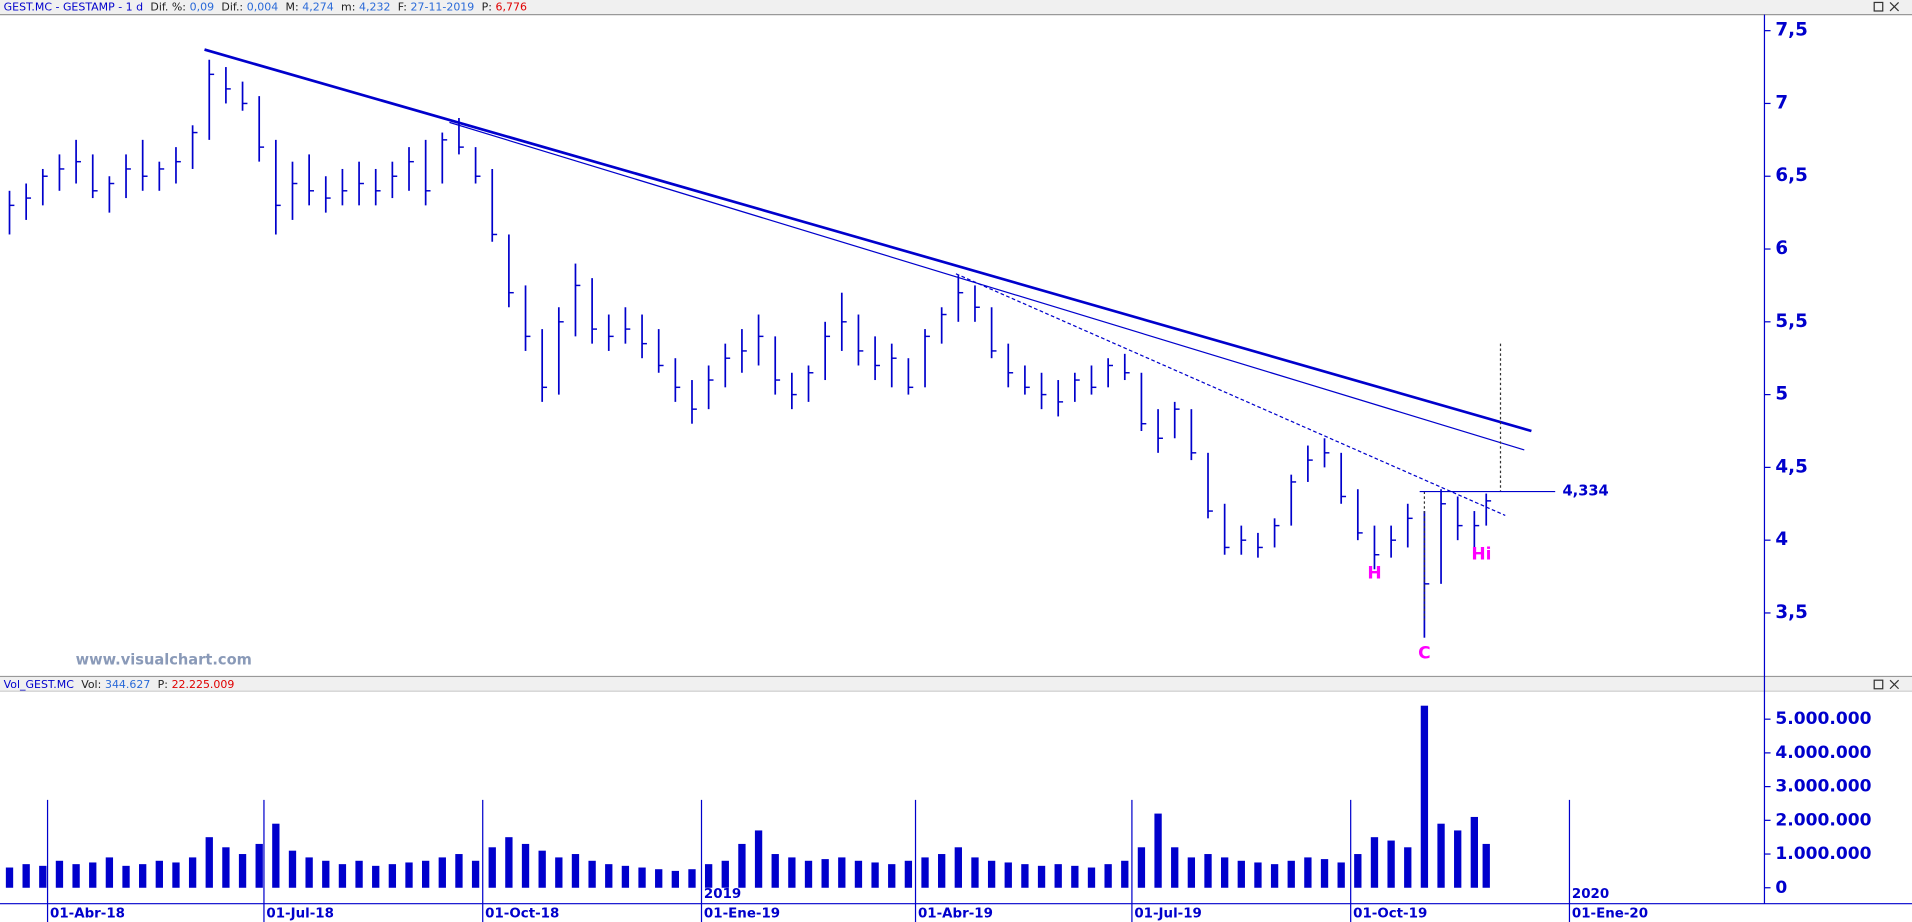 This screenshot has height=922, width=1912. Describe the element at coordinates (443, 6) in the screenshot. I see `header-value: 27-11-2019` at that location.